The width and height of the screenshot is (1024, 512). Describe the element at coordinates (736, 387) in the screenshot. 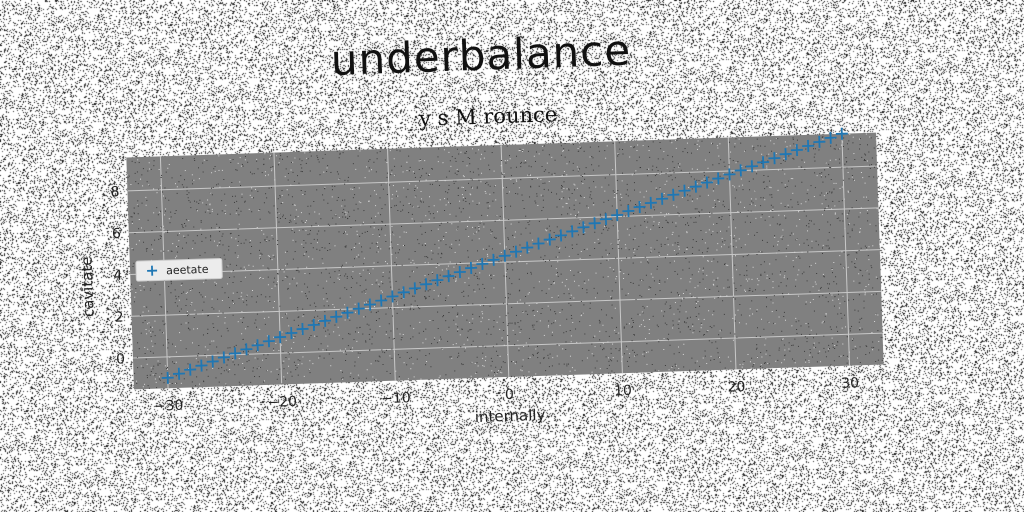

I see `x-tick-label: 20` at that location.